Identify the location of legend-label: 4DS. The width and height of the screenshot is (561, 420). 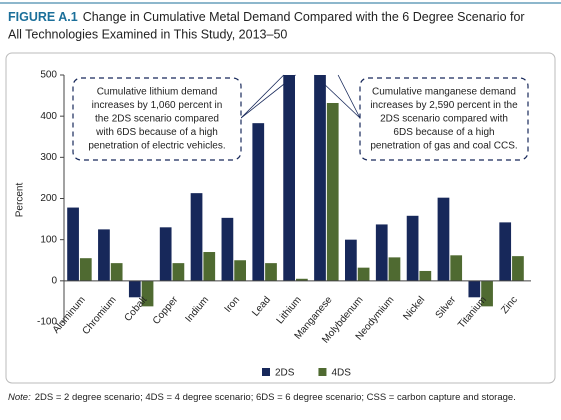
(341, 373).